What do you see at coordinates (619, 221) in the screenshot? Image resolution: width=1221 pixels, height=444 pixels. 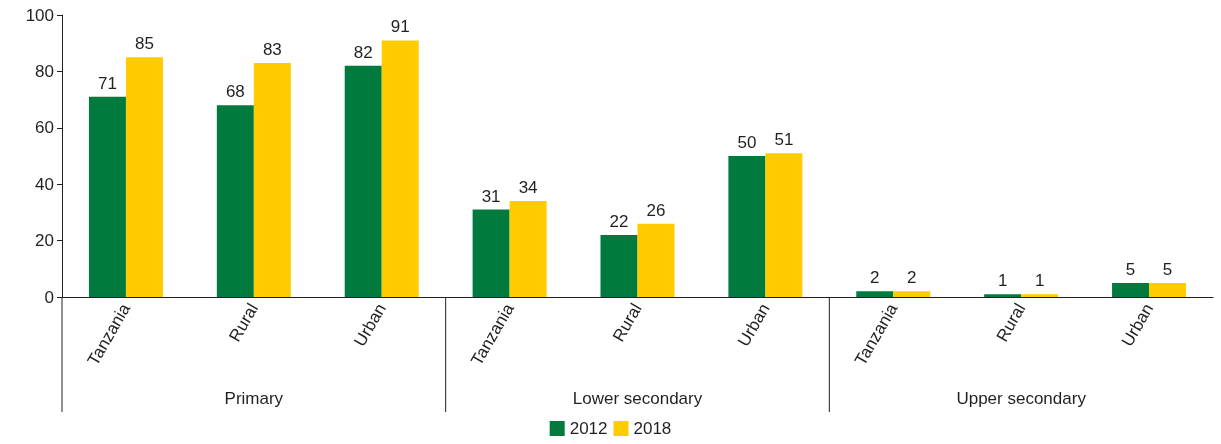 I see `data-label: 22` at bounding box center [619, 221].